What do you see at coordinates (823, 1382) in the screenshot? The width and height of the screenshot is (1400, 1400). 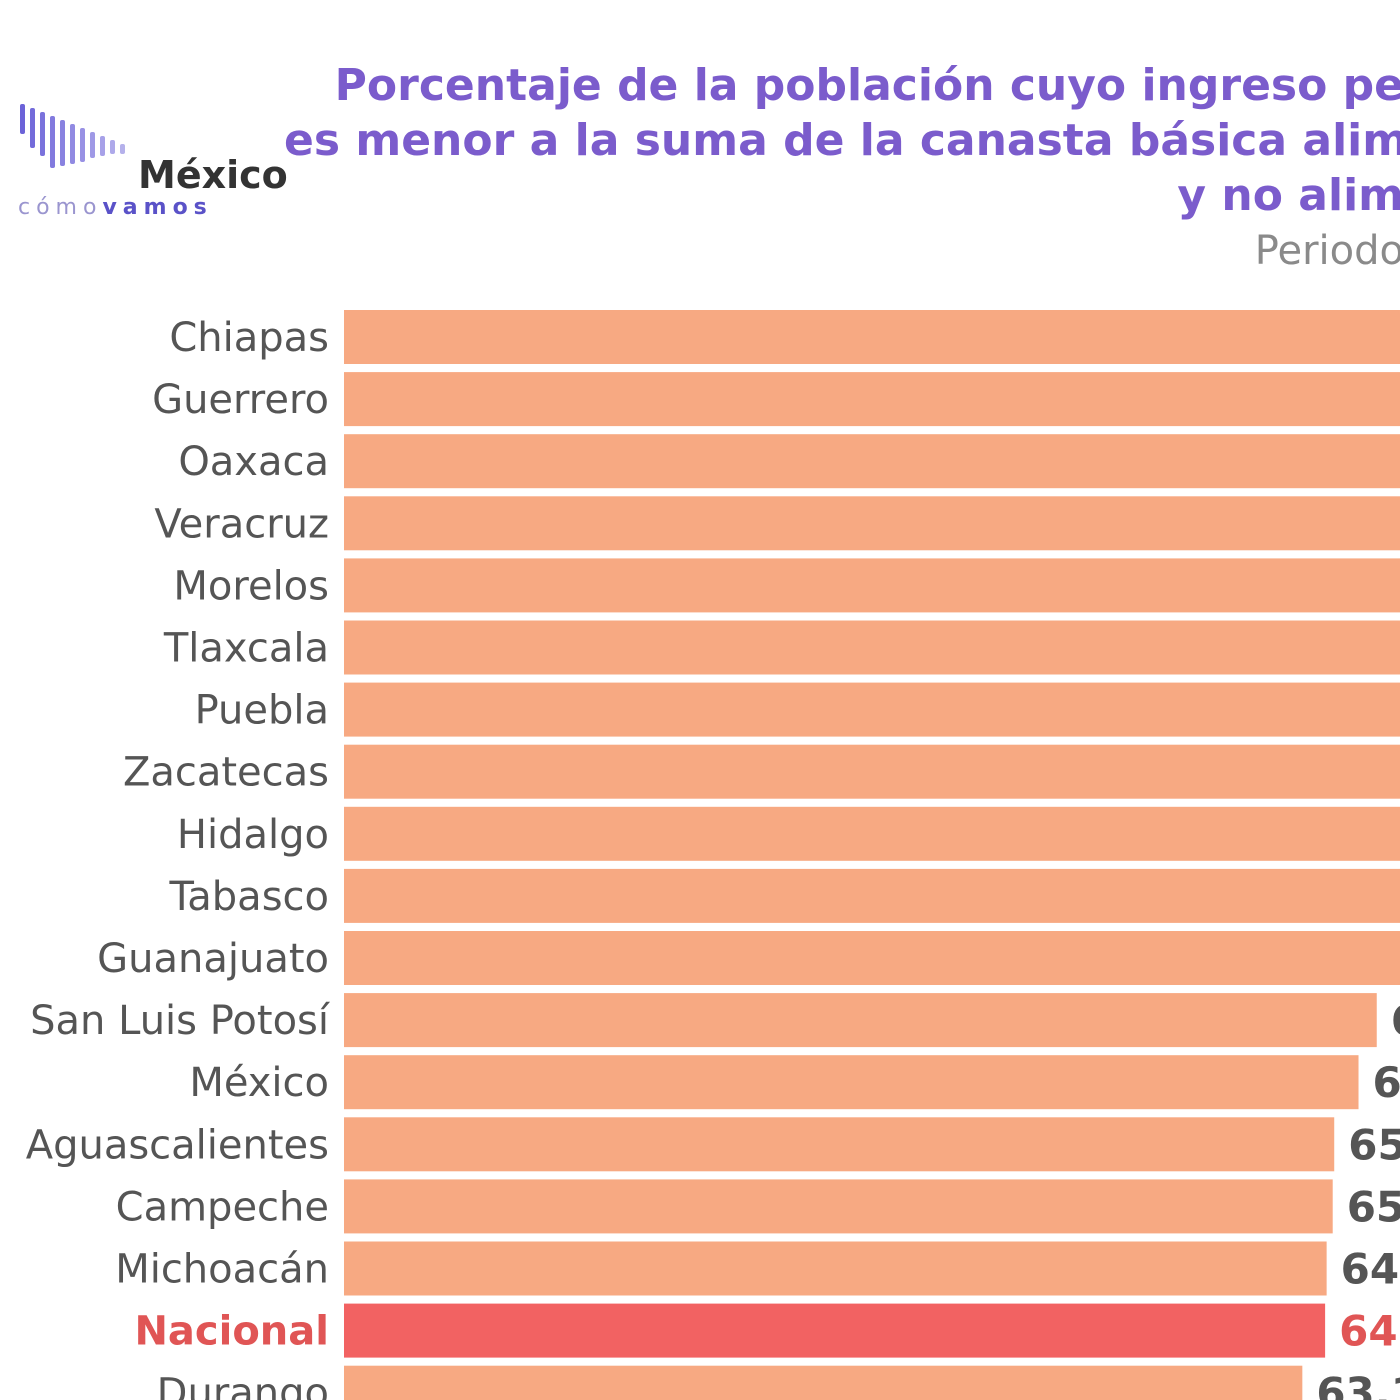 I see `bar-durango` at bounding box center [823, 1382].